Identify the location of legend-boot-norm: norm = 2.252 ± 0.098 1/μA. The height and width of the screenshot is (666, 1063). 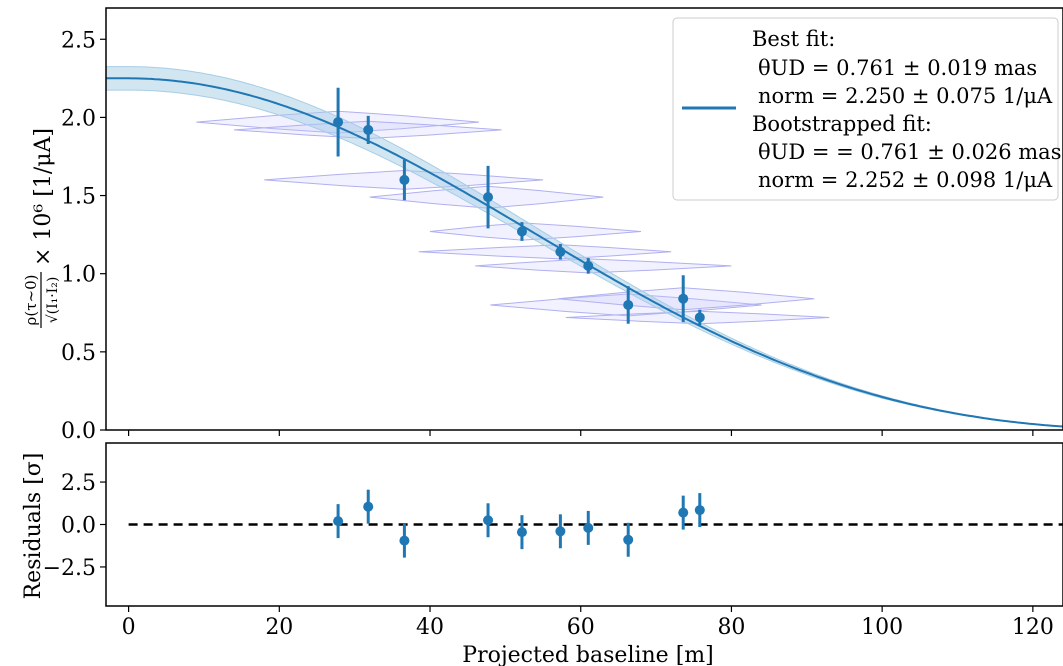
(905, 180).